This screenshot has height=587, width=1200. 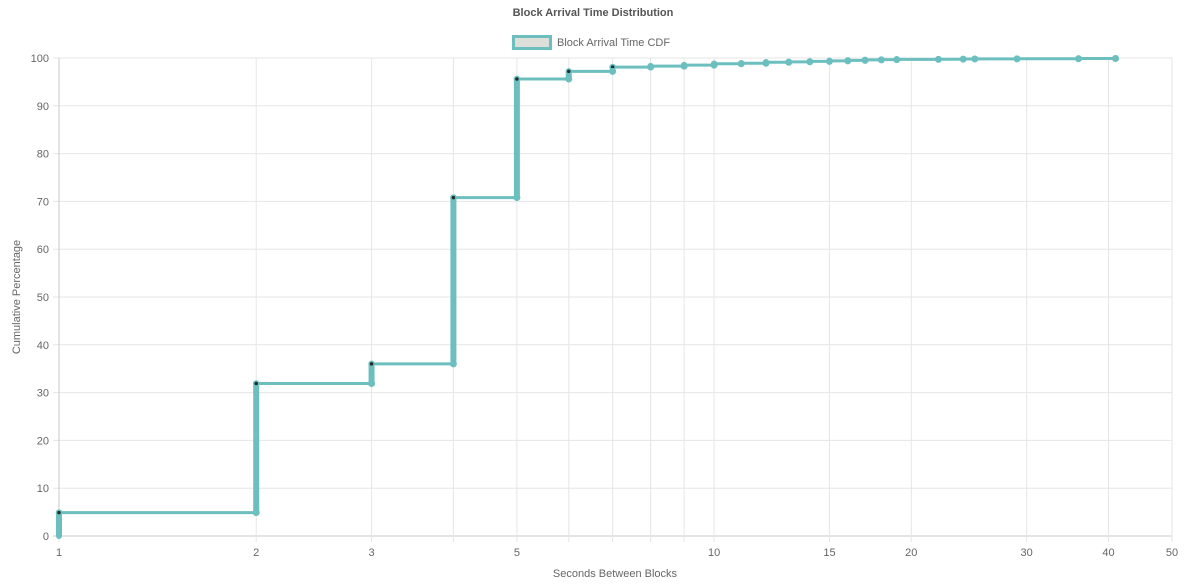 What do you see at coordinates (43, 107) in the screenshot?
I see `y-tick-label: 90` at bounding box center [43, 107].